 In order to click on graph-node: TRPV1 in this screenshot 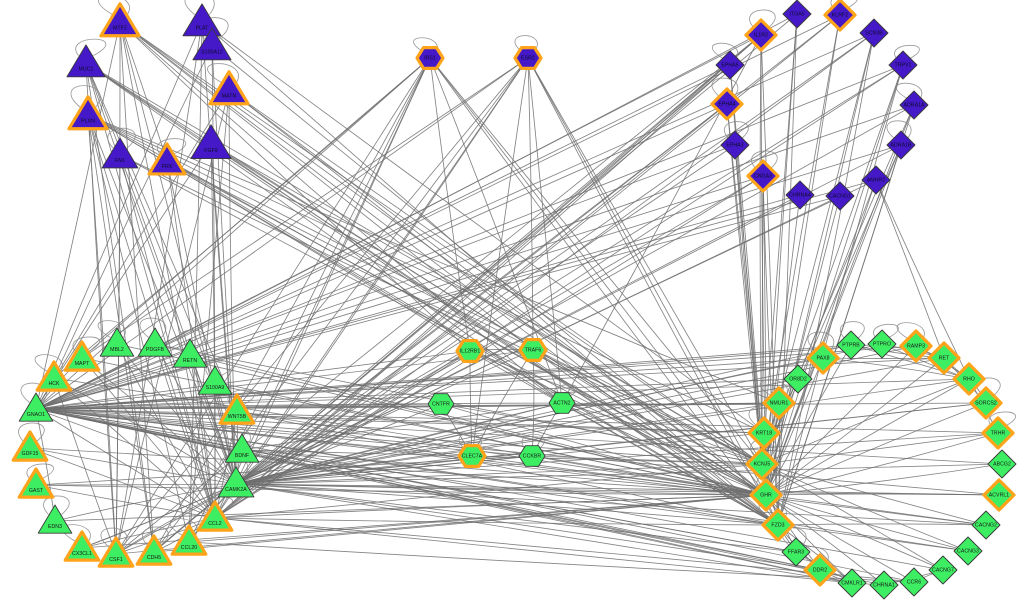, I will do `click(903, 65)`.